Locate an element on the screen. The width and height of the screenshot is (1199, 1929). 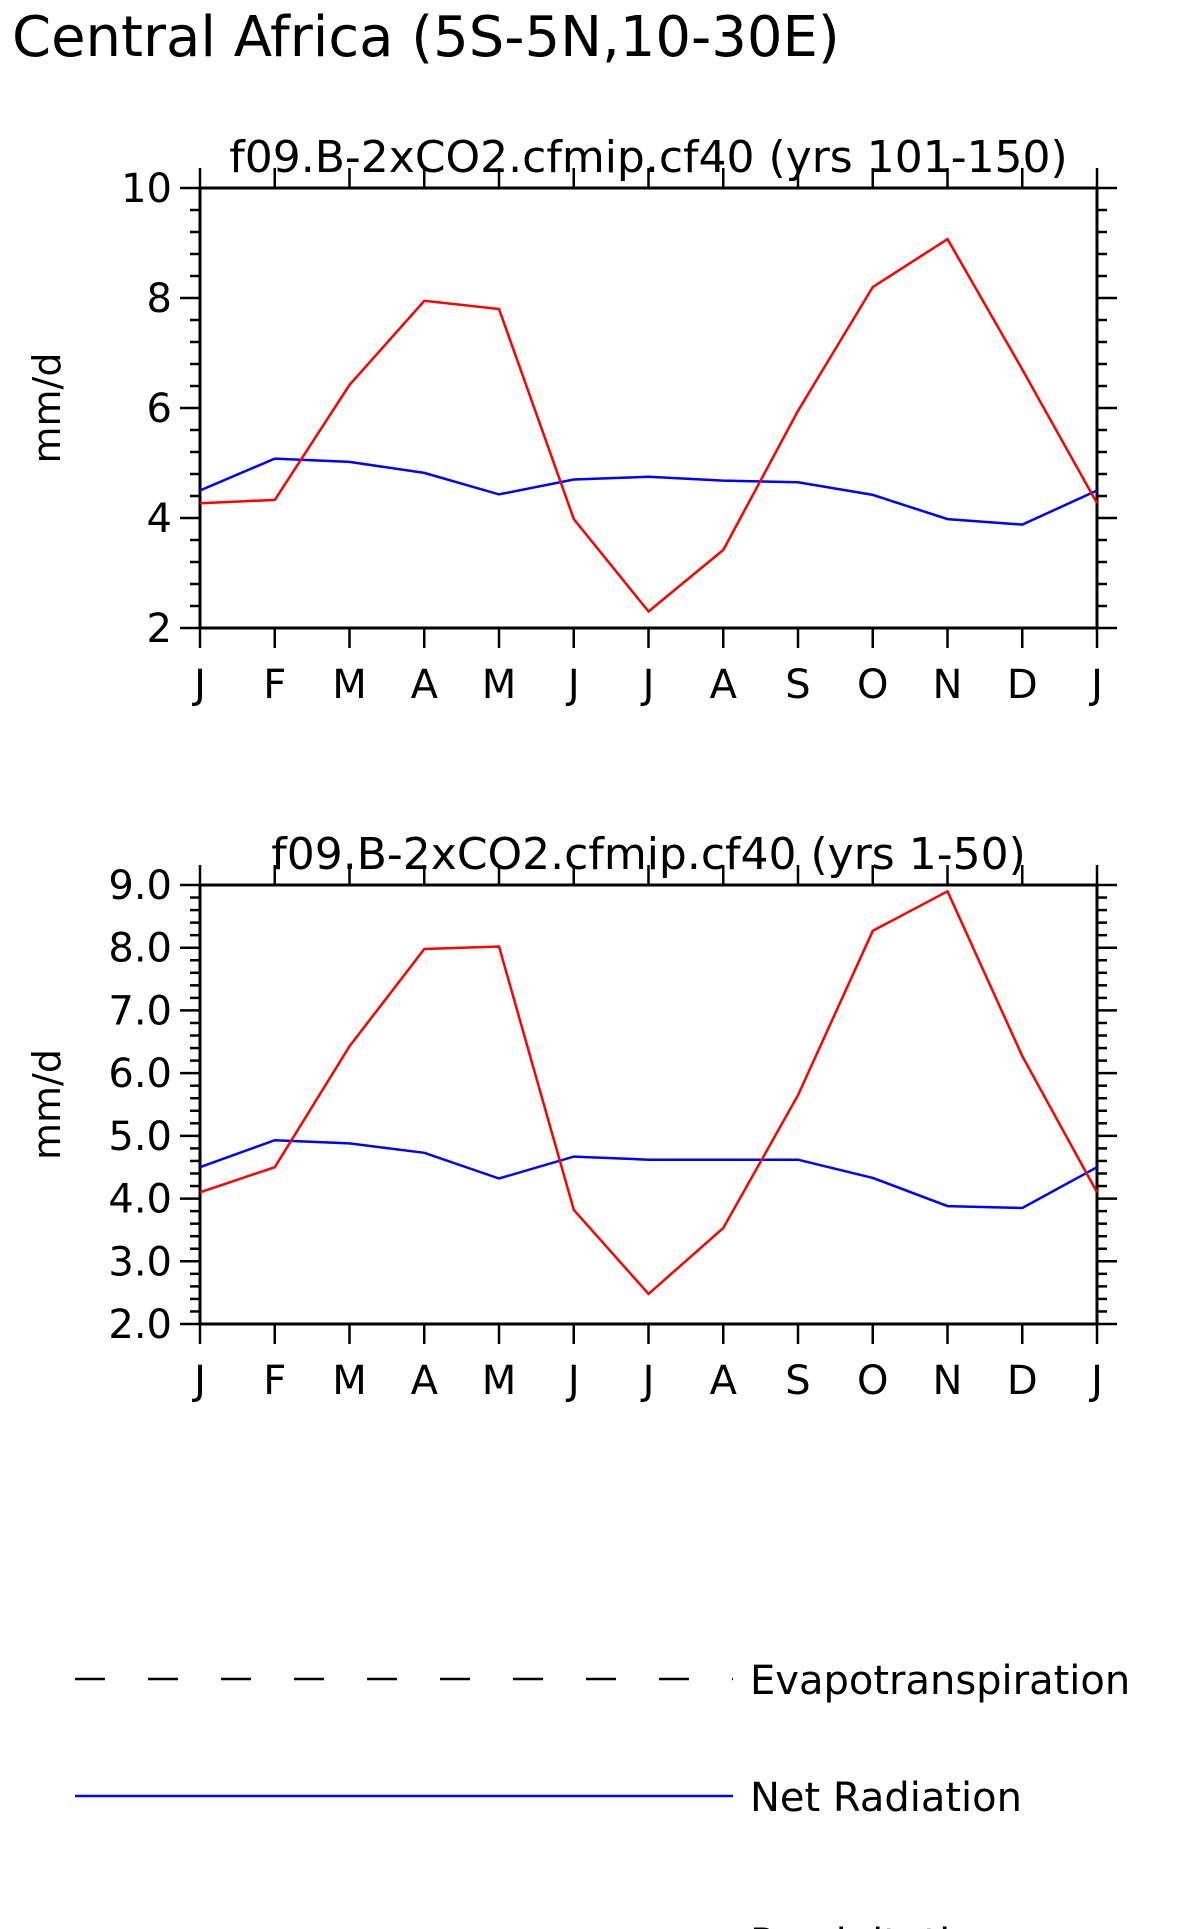
legend-item: Net Radiation is located at coordinates (548, 1798).